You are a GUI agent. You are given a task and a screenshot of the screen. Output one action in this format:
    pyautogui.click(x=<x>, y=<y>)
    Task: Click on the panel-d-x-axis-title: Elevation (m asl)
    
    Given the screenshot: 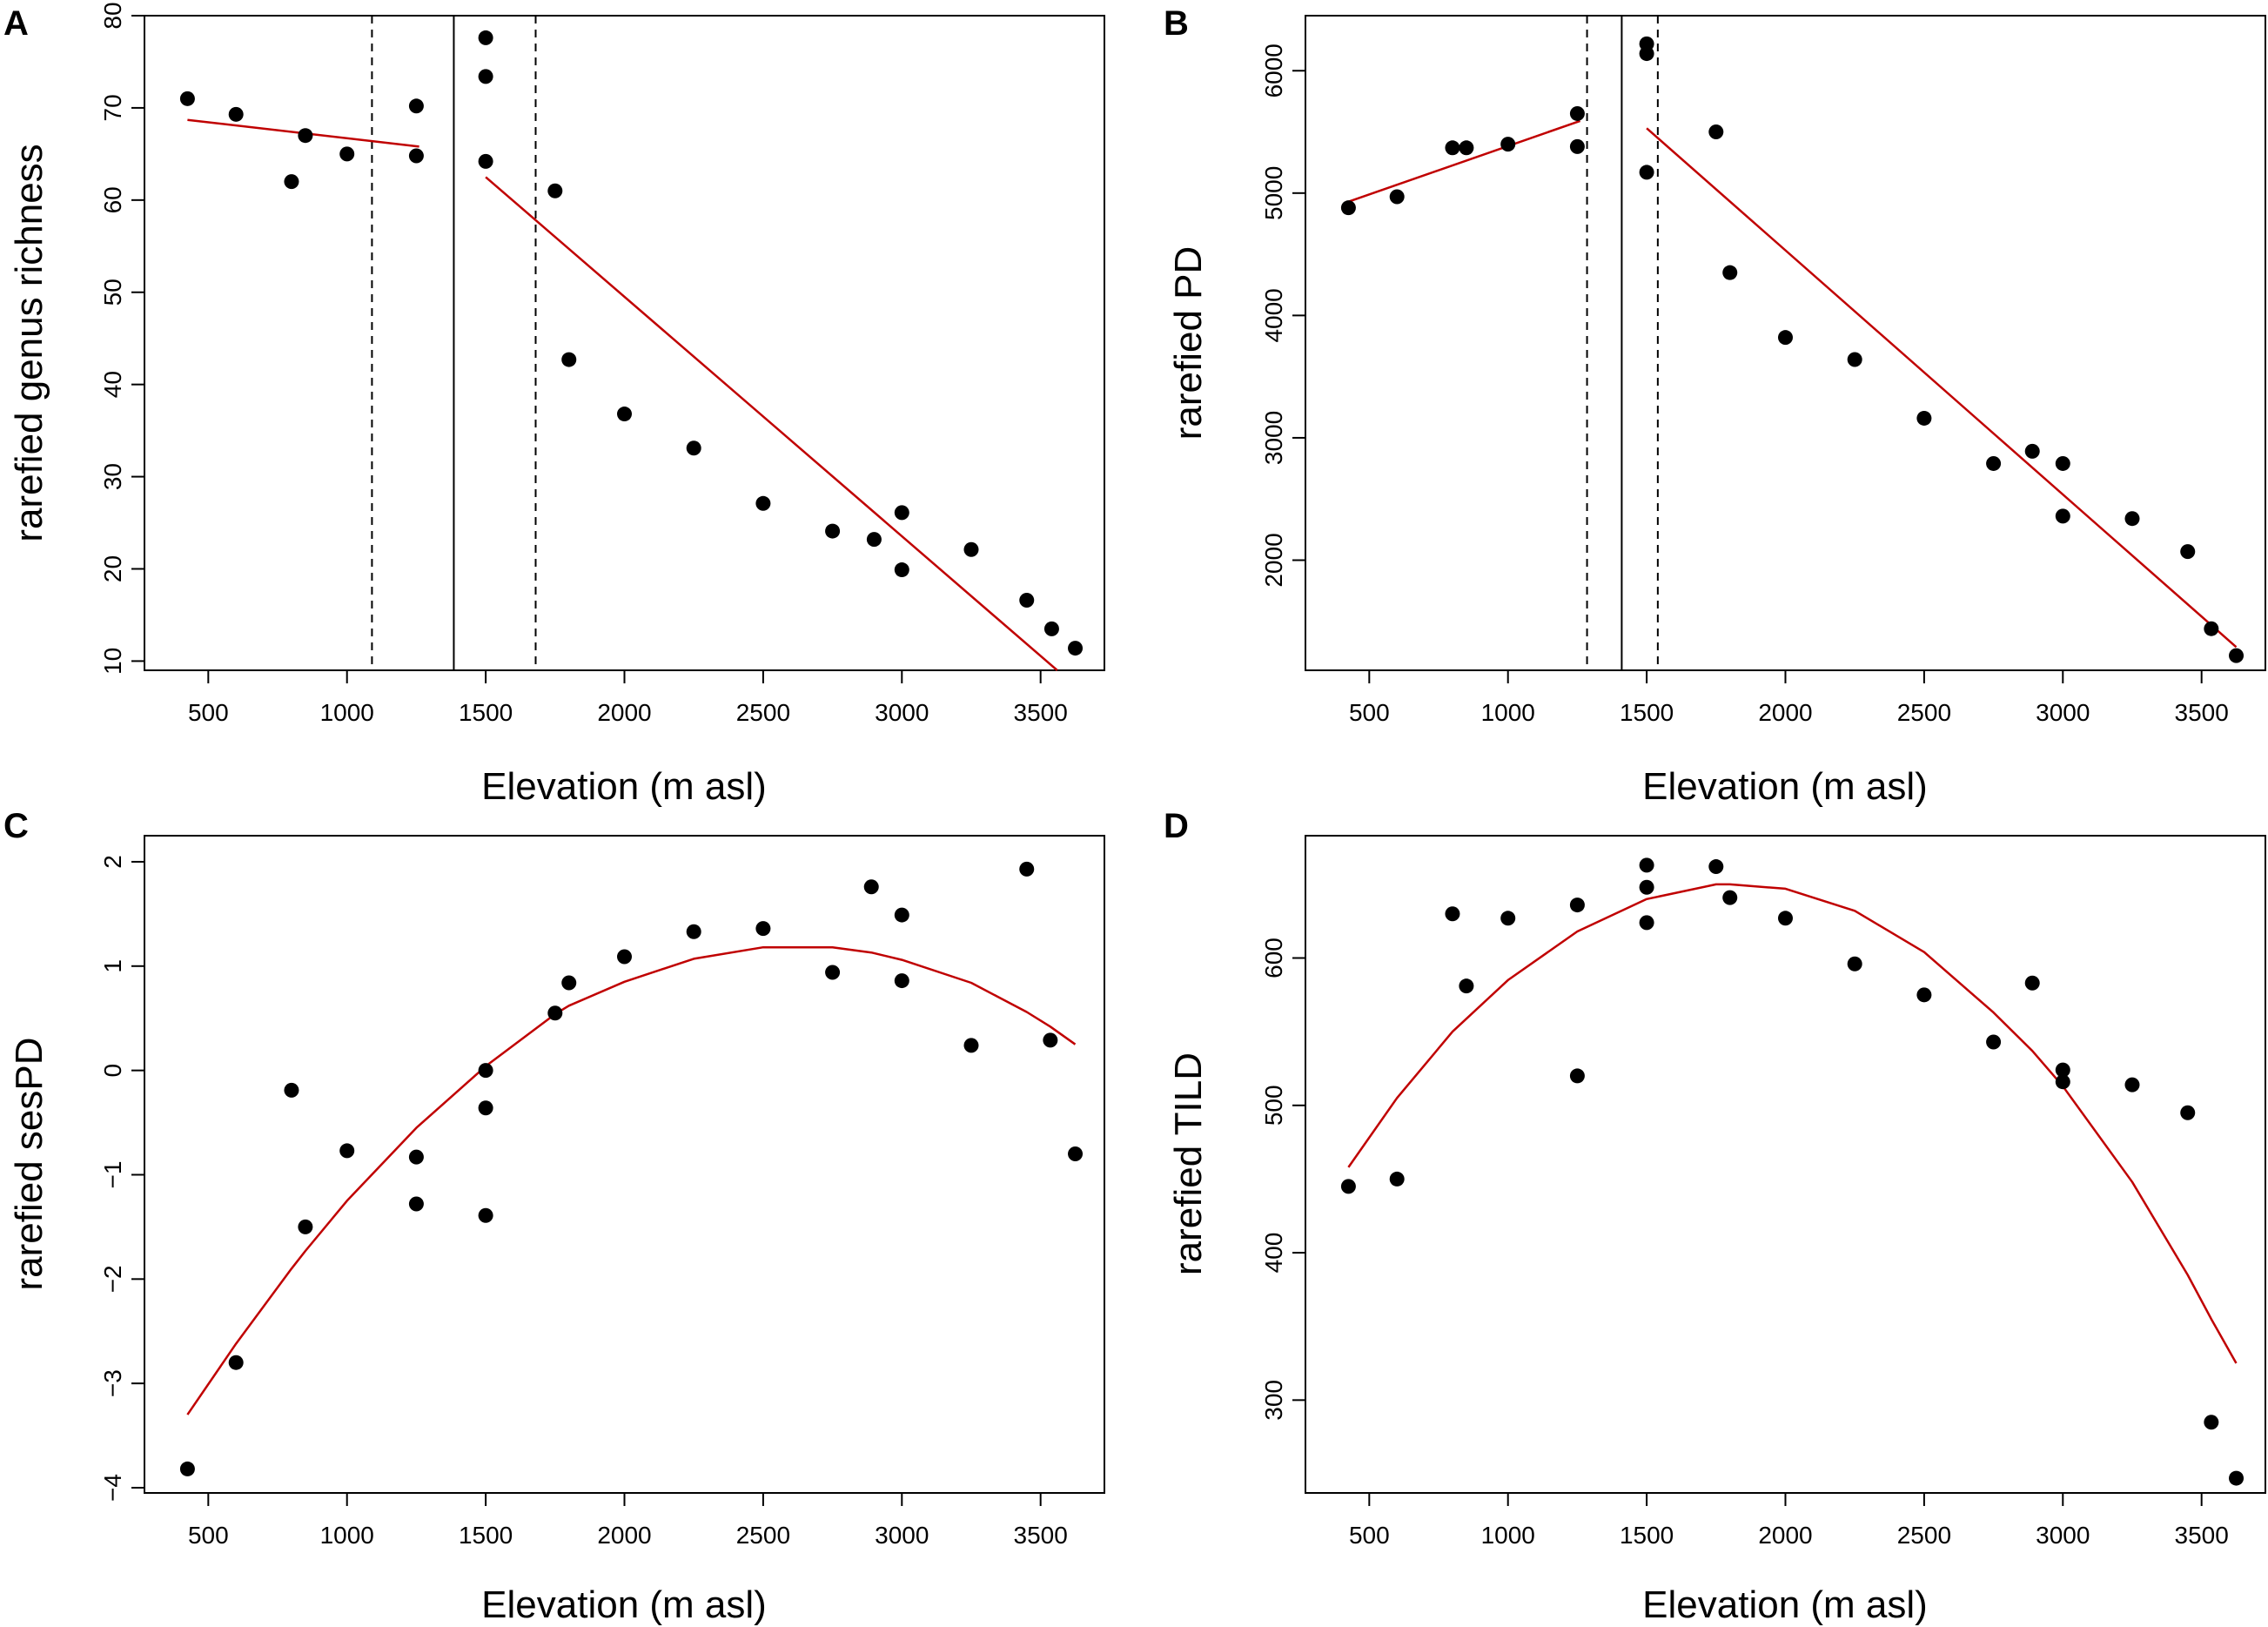 What is the action you would take?
    pyautogui.click(x=1785, y=1605)
    